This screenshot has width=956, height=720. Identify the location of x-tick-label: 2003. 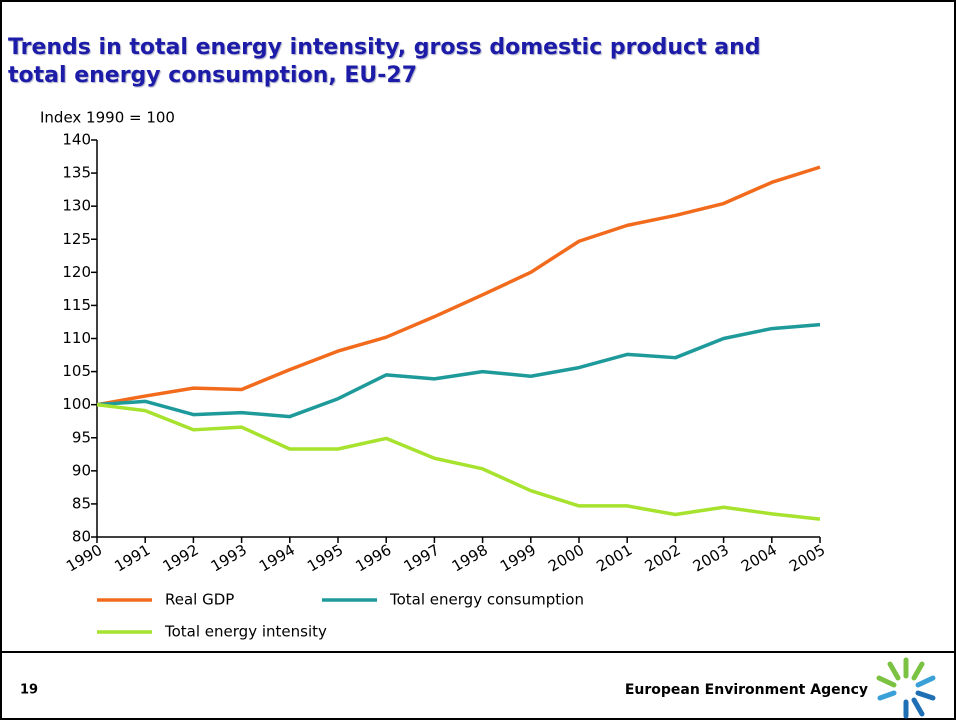
(711, 558).